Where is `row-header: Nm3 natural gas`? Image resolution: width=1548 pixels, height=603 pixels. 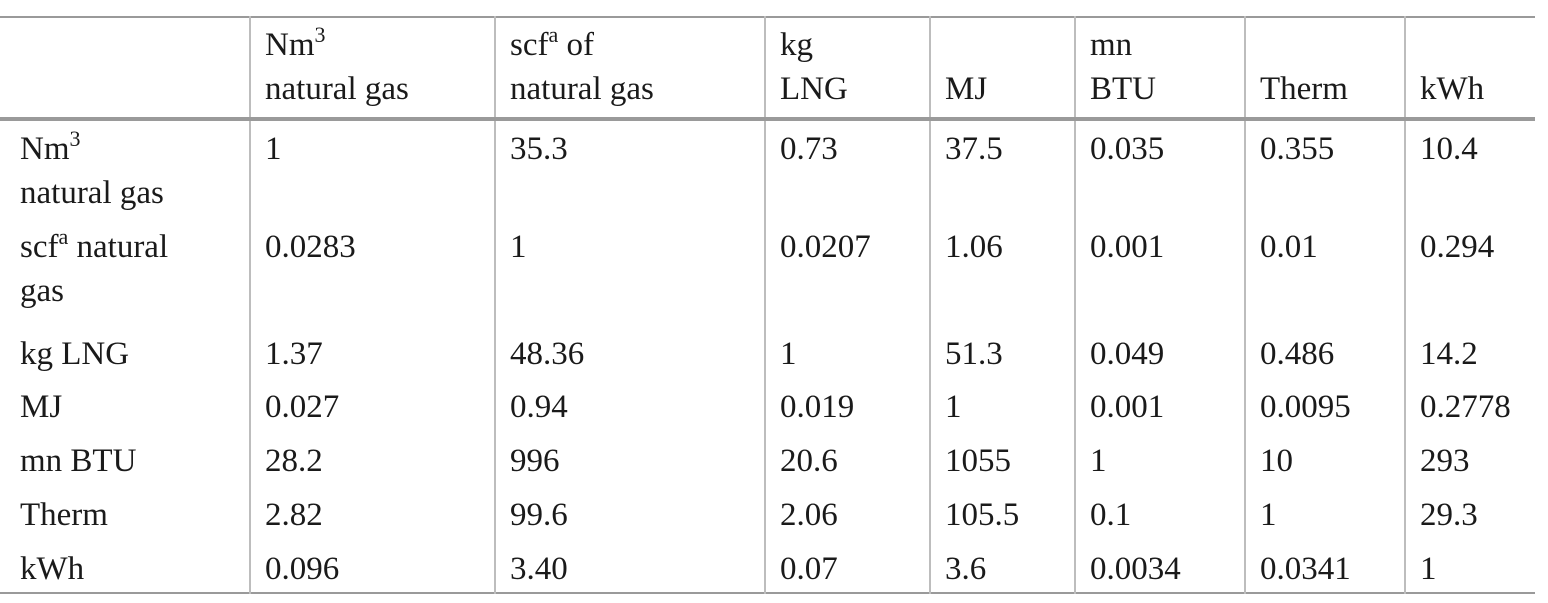 row-header: Nm3 natural gas is located at coordinates (125, 169).